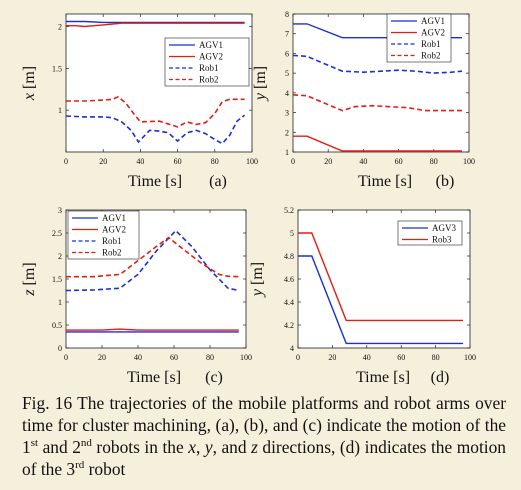  Describe the element at coordinates (86, 443) in the screenshot. I see `caption-sup-2: nd` at that location.